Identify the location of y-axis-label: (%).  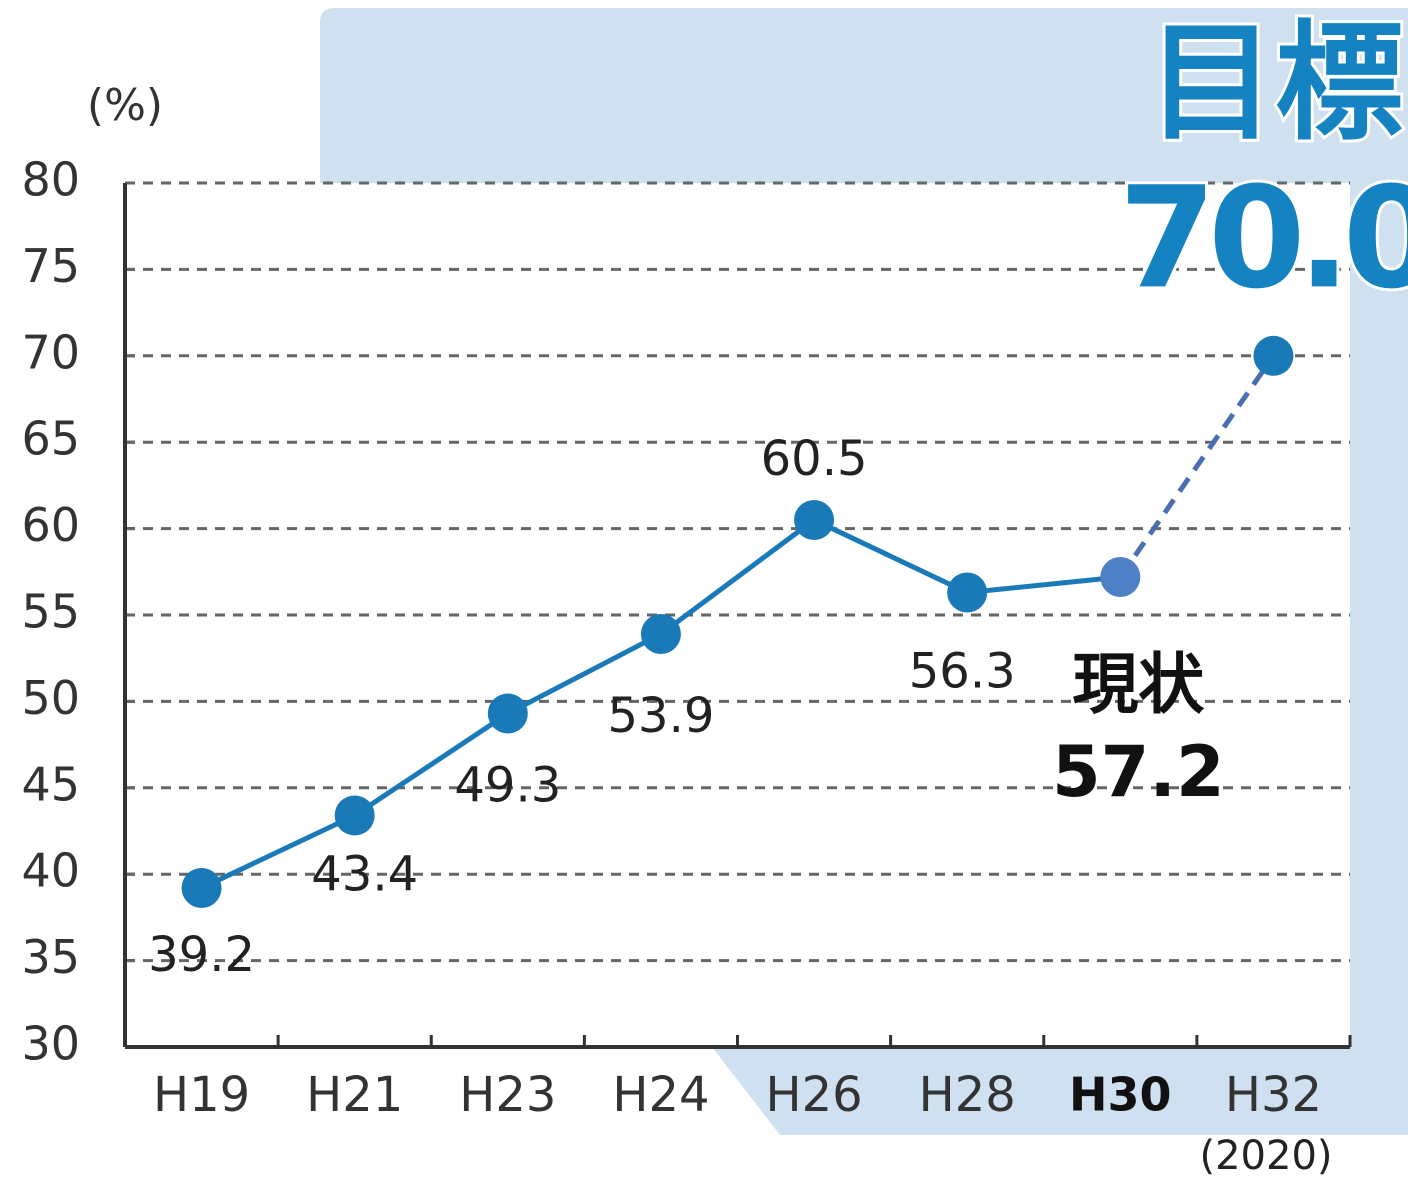
(125, 105).